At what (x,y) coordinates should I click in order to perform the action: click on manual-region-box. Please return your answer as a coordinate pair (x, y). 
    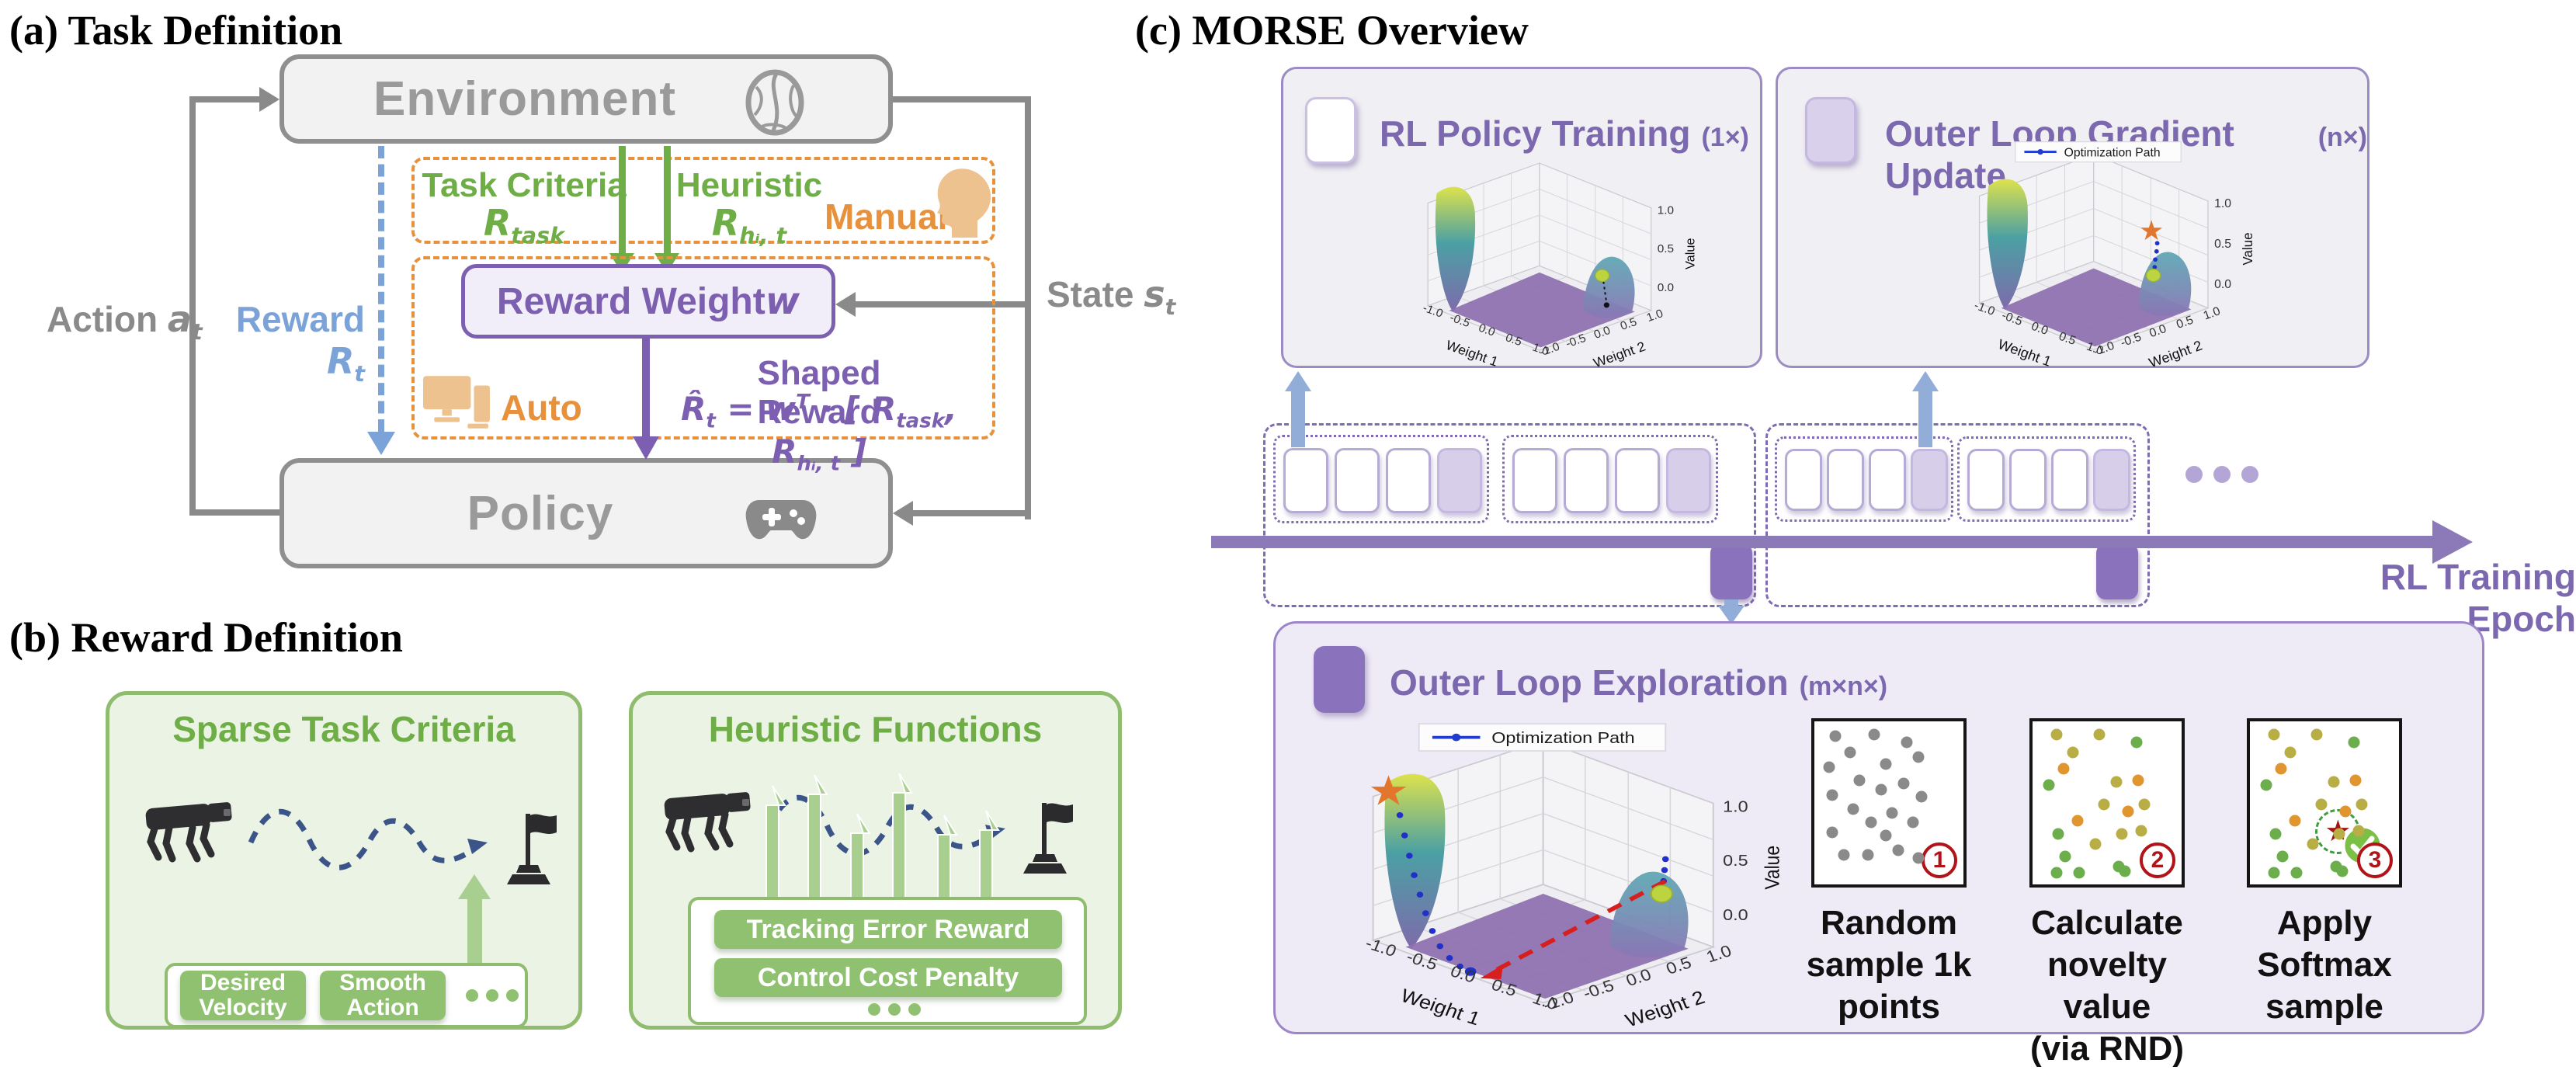
    Looking at the image, I should click on (703, 200).